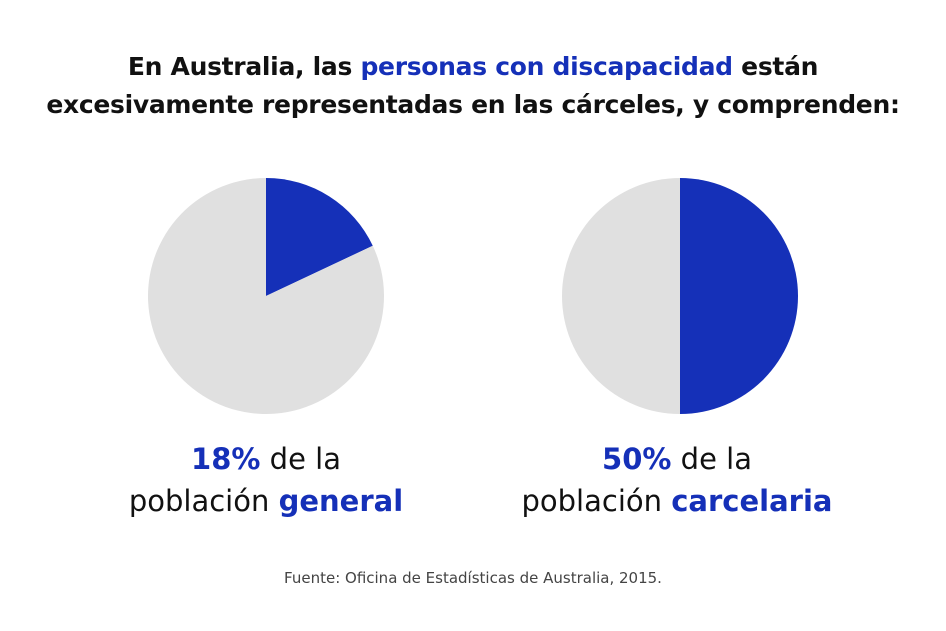 The image size is (946, 631). Describe the element at coordinates (244, 66) in the screenshot. I see `title-text: En Australia, las` at that location.